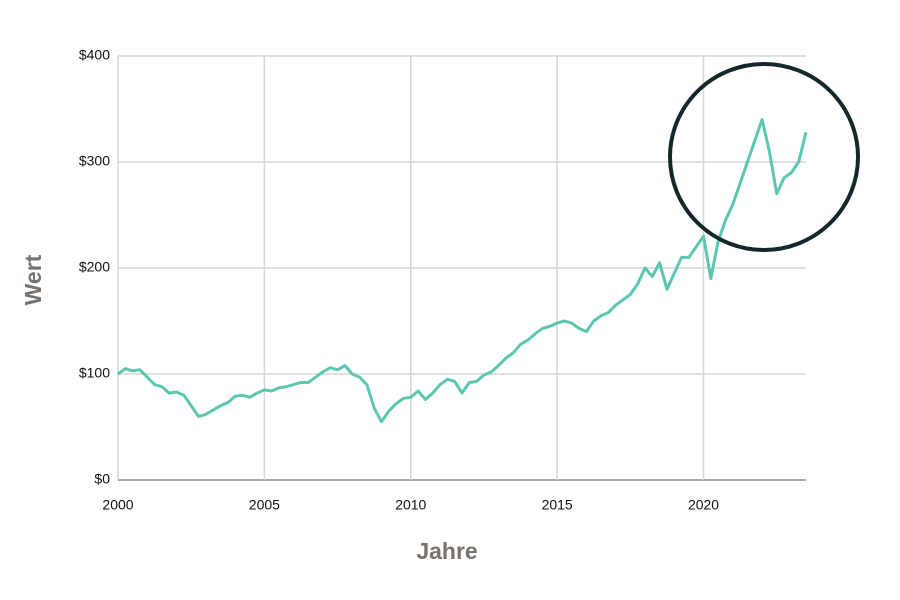 The width and height of the screenshot is (900, 600). Describe the element at coordinates (94, 161) in the screenshot. I see `y-tick-label: $300` at that location.